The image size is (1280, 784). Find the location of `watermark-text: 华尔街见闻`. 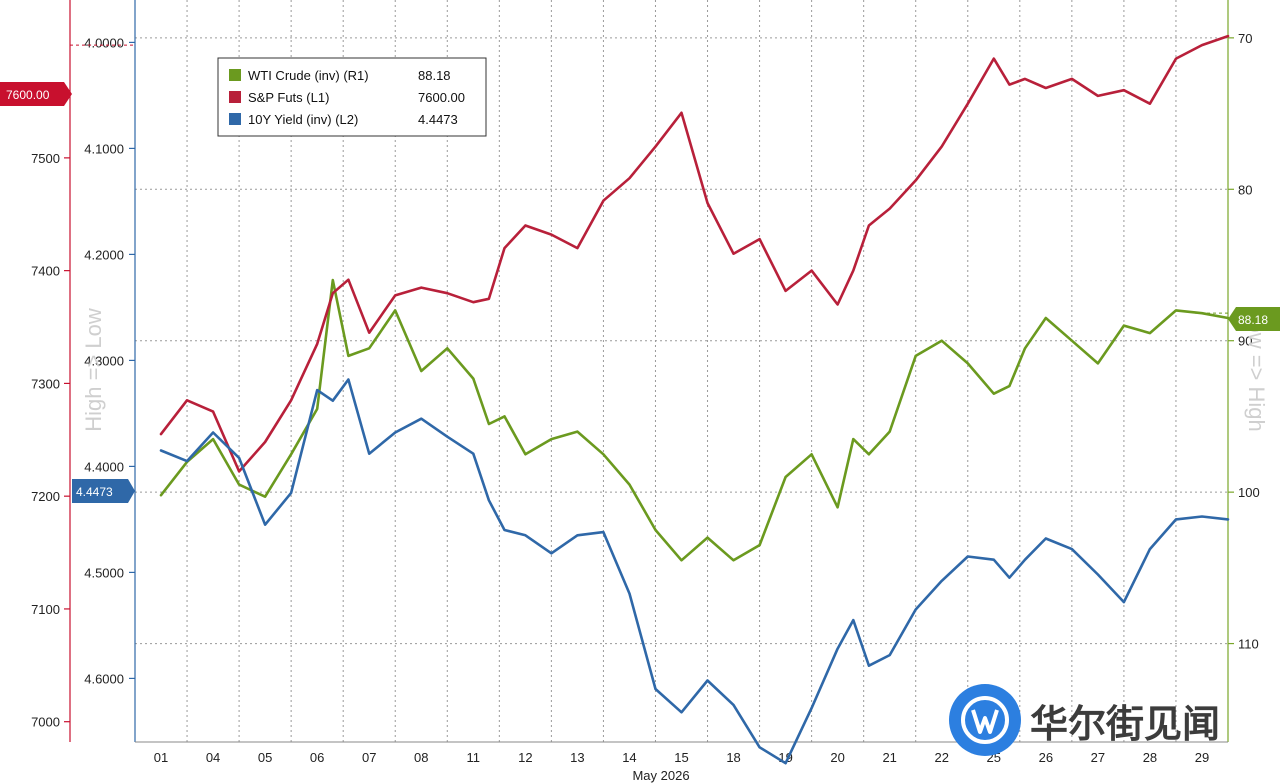

watermark-text: 华尔街见闻 is located at coordinates (1125, 724).